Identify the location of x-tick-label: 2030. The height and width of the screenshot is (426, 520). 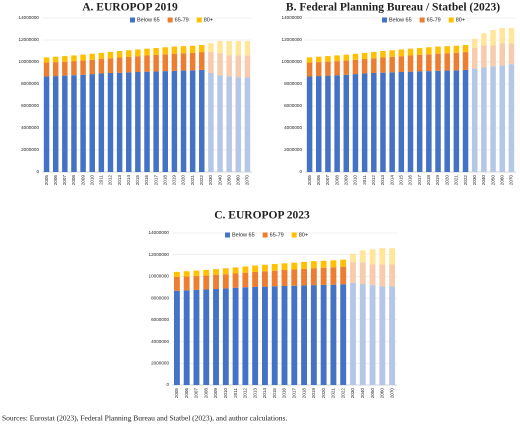
(352, 393).